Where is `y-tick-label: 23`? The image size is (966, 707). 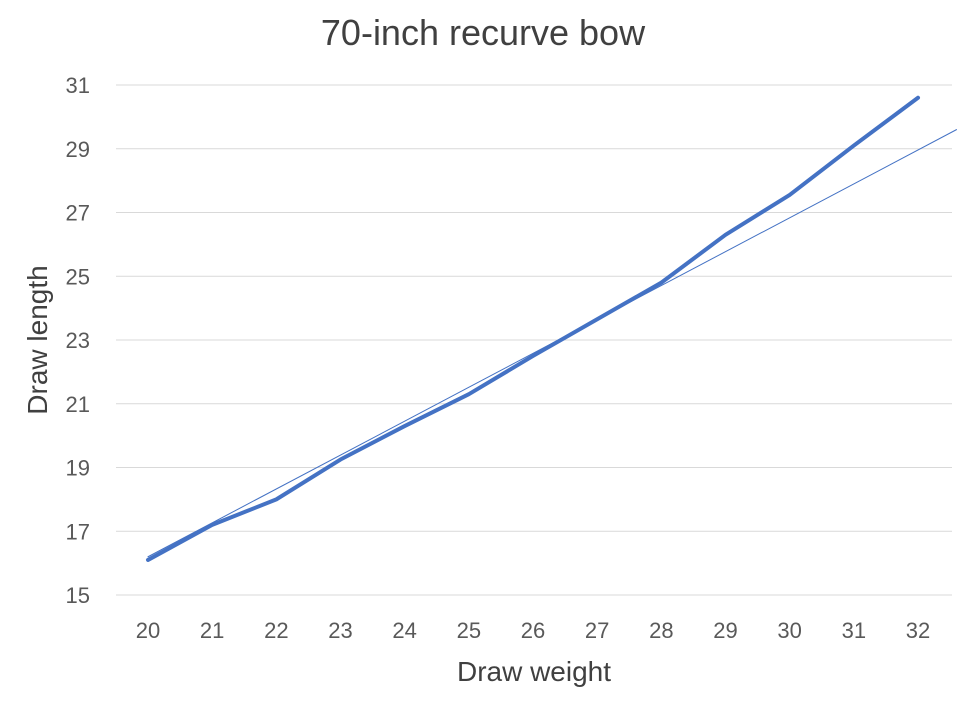
y-tick-label: 23 is located at coordinates (78, 340).